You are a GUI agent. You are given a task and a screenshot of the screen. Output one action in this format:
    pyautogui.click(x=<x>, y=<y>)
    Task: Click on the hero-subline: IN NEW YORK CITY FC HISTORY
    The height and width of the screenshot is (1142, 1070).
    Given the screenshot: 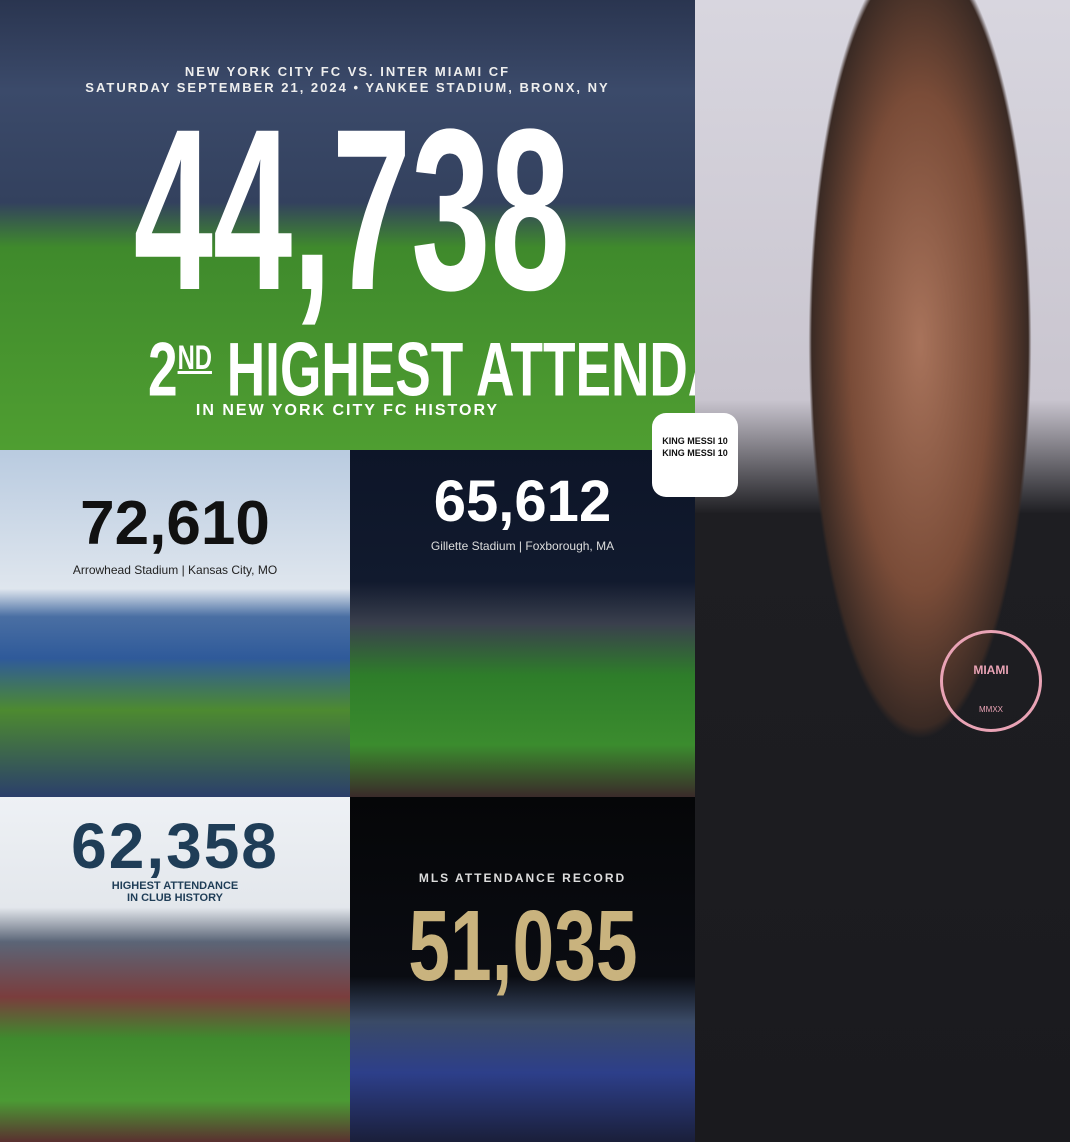 What is the action you would take?
    pyautogui.click(x=347, y=410)
    